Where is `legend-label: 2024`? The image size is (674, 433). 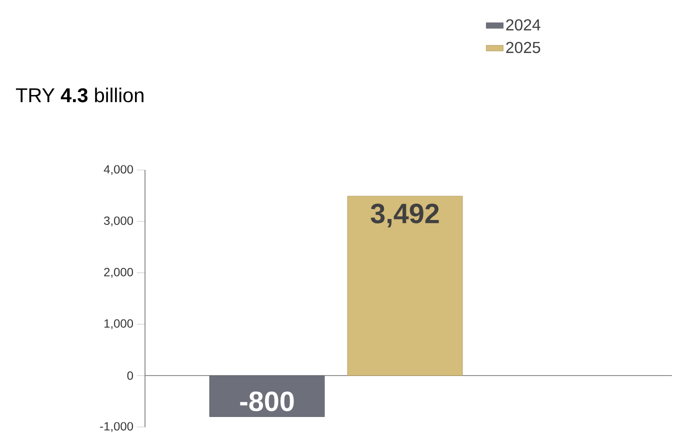
legend-label: 2024 is located at coordinates (523, 25).